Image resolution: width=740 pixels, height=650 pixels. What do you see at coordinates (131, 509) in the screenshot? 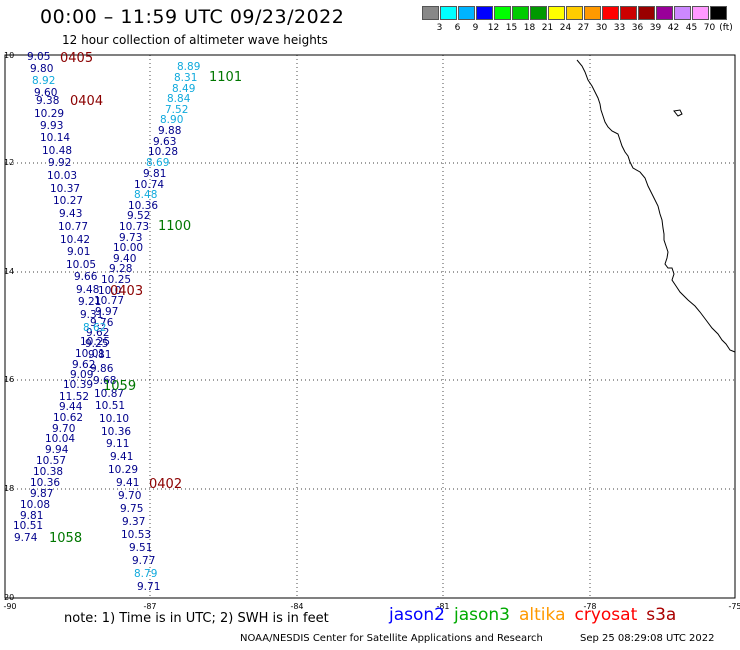
I see `wave-height-value: 9.75` at bounding box center [131, 509].